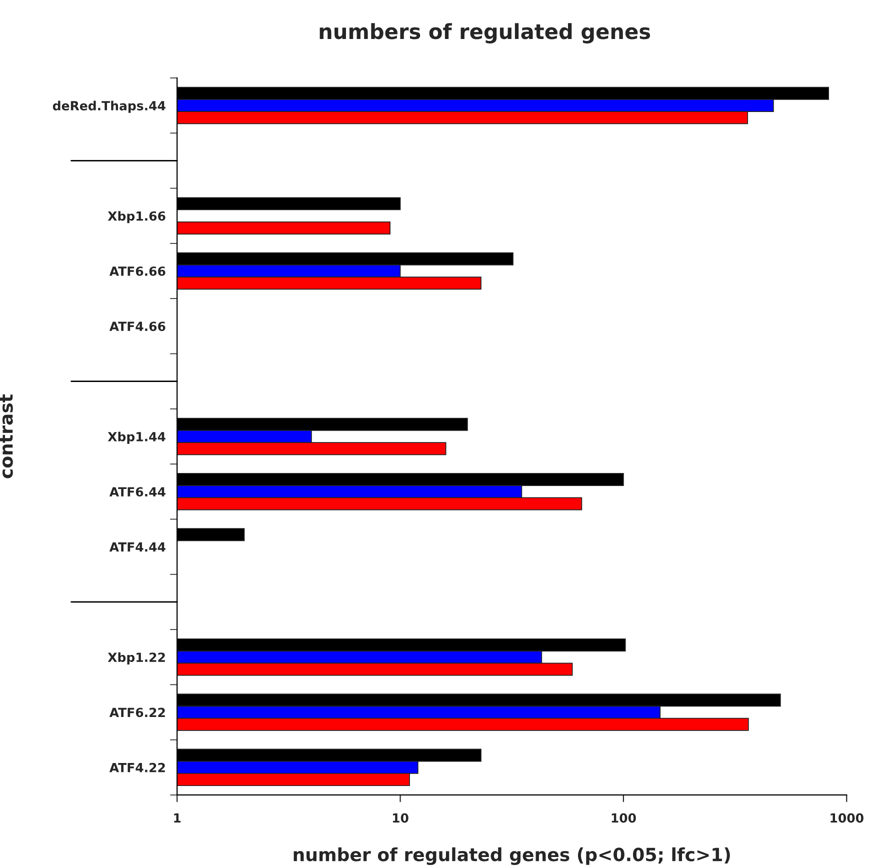  Describe the element at coordinates (177, 818) in the screenshot. I see `x-tick-label: 1` at that location.